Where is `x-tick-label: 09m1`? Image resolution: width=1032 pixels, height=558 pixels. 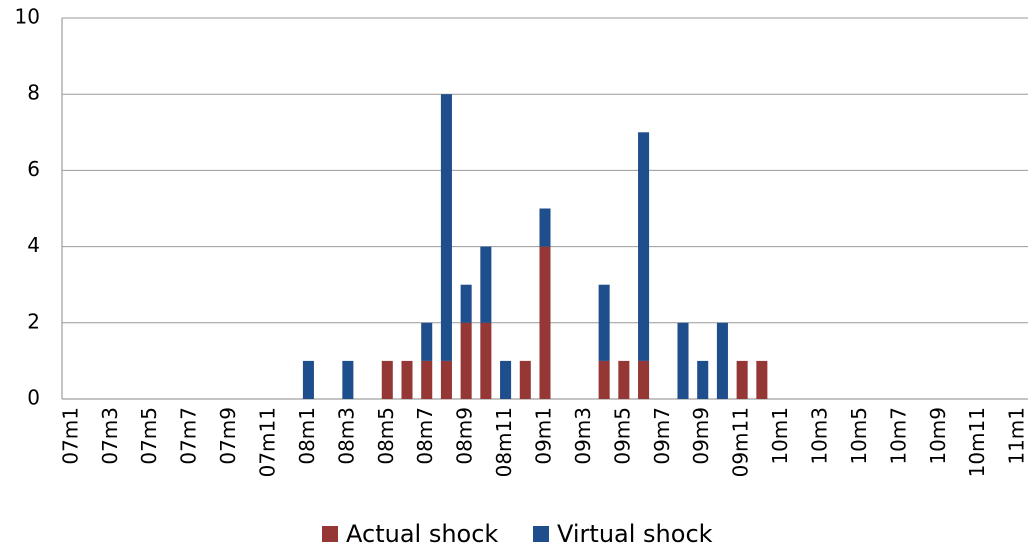
x-tick-label: 09m1 is located at coordinates (544, 436).